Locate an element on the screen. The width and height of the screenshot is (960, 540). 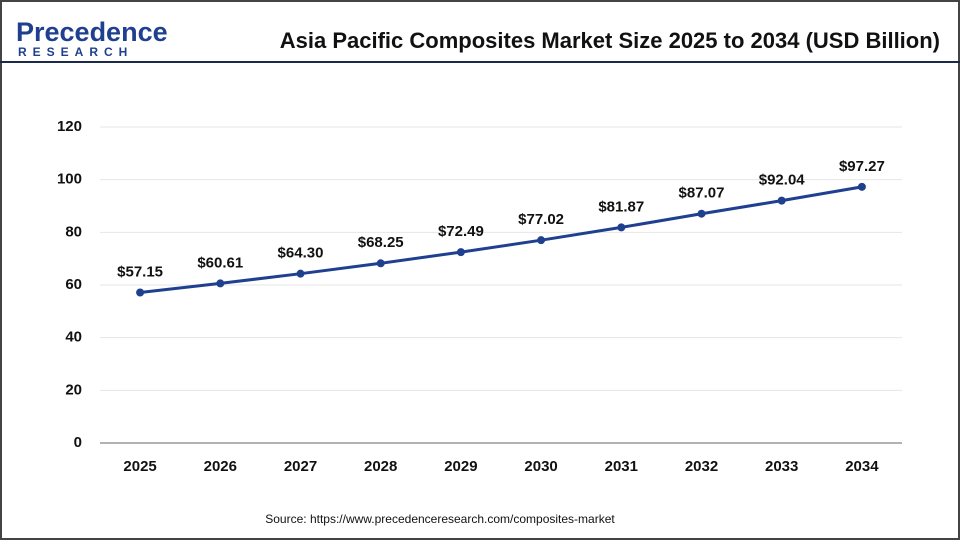
value-label: $92.04 is located at coordinates (782, 180).